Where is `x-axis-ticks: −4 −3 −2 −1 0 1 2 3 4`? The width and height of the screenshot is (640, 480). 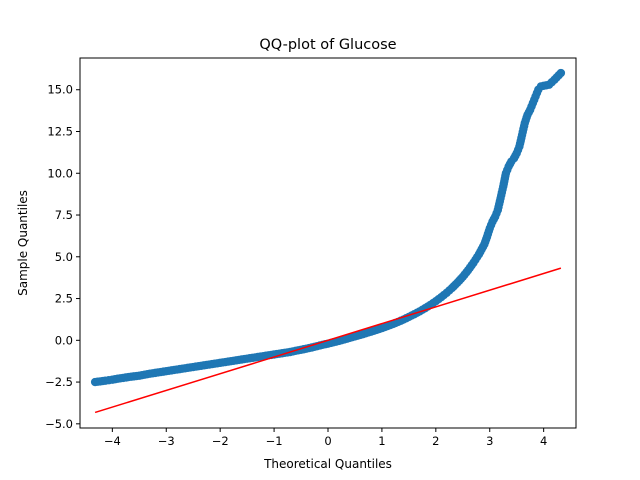
x-axis-ticks: −4 −3 −2 −1 0 1 2 3 4 is located at coordinates (325, 438).